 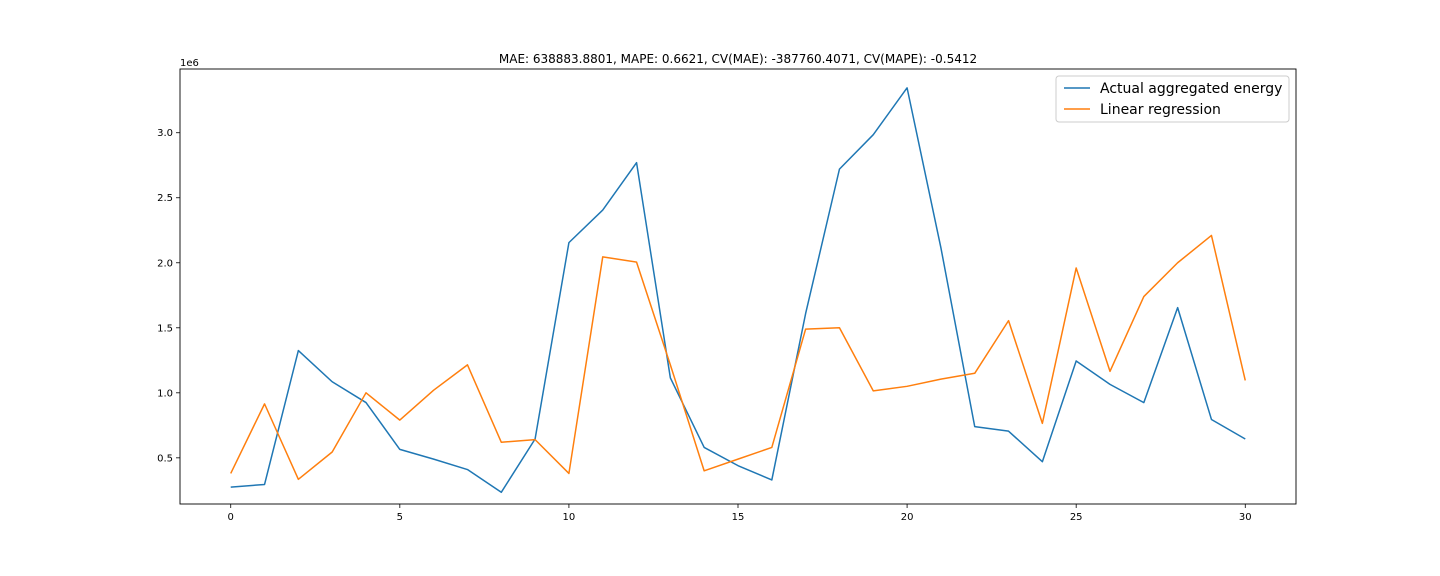 What do you see at coordinates (168, 296) in the screenshot?
I see `y-axis: 0.5 1.0 1.5 2.0 2.5 3.0` at bounding box center [168, 296].